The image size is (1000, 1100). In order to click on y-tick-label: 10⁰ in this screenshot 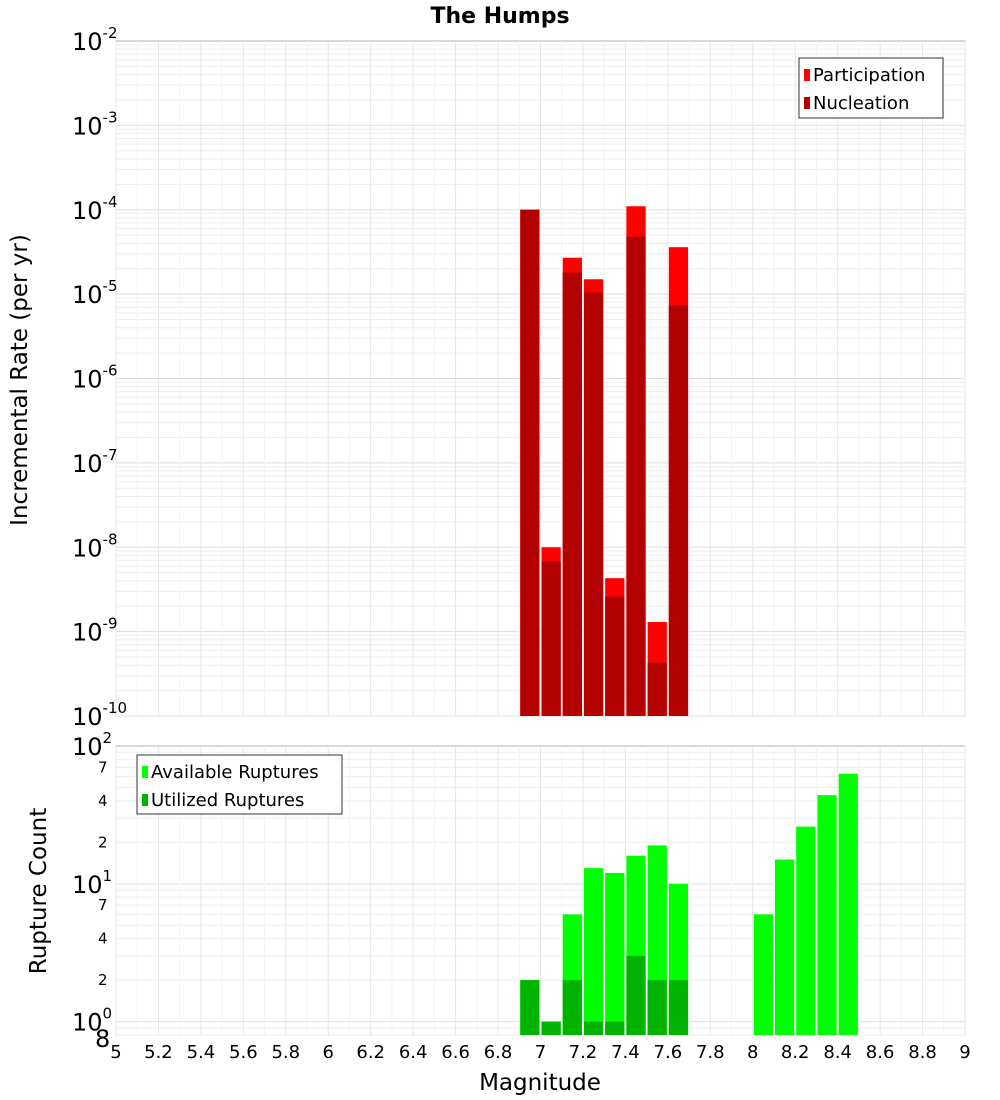, I will do `click(92, 1021)`.